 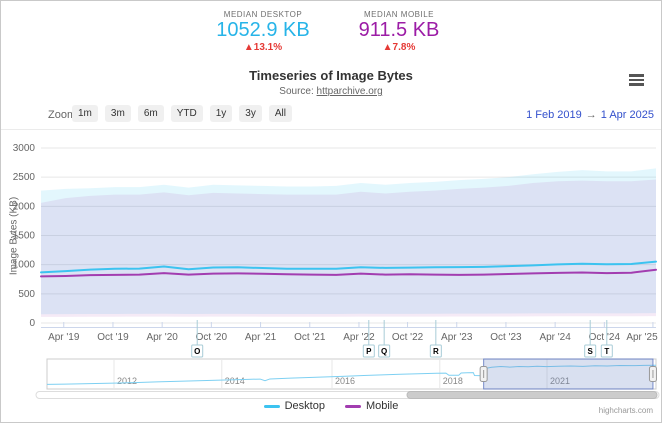 What do you see at coordinates (117, 113) in the screenshot?
I see `zoom-button-3m: 3m` at bounding box center [117, 113].